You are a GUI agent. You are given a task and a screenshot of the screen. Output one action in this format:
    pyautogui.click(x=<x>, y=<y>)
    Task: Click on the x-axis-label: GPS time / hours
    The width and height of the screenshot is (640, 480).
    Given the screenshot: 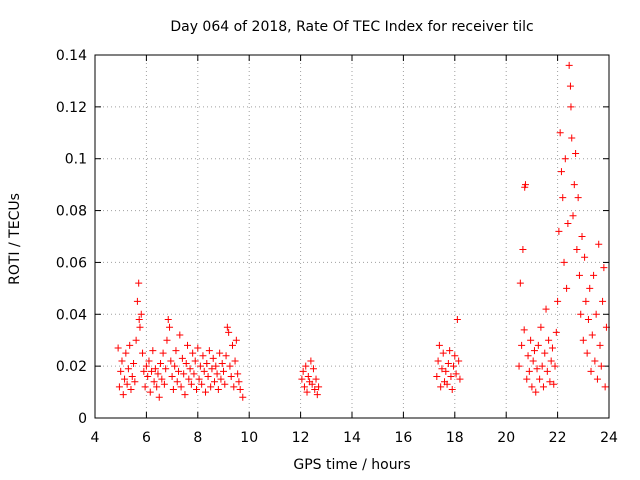 What is the action you would take?
    pyautogui.click(x=351, y=465)
    